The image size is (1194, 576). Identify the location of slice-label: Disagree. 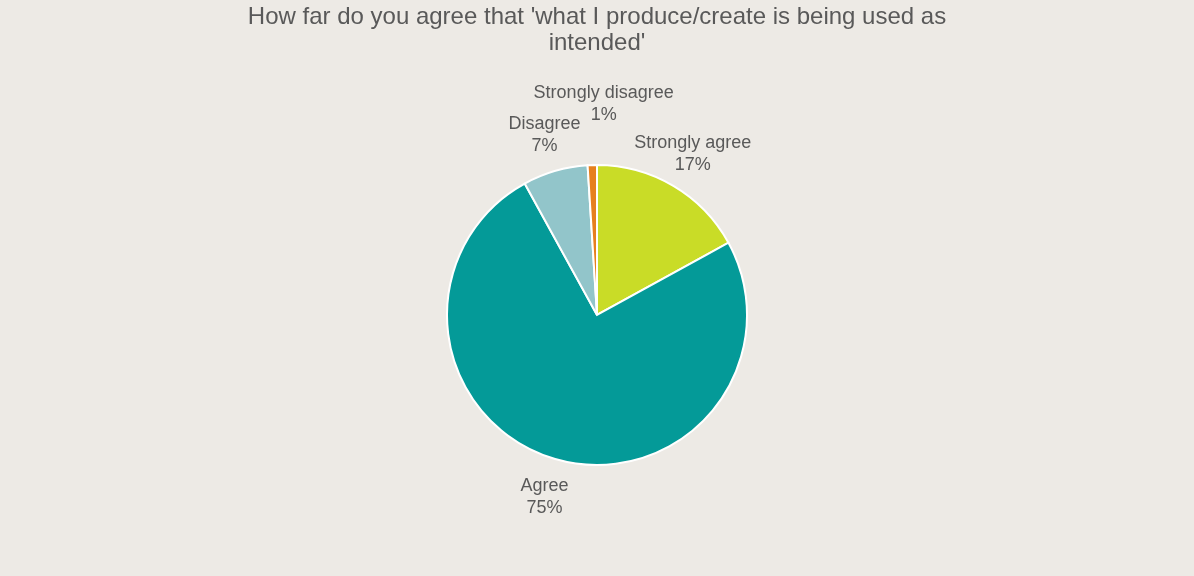
(544, 123).